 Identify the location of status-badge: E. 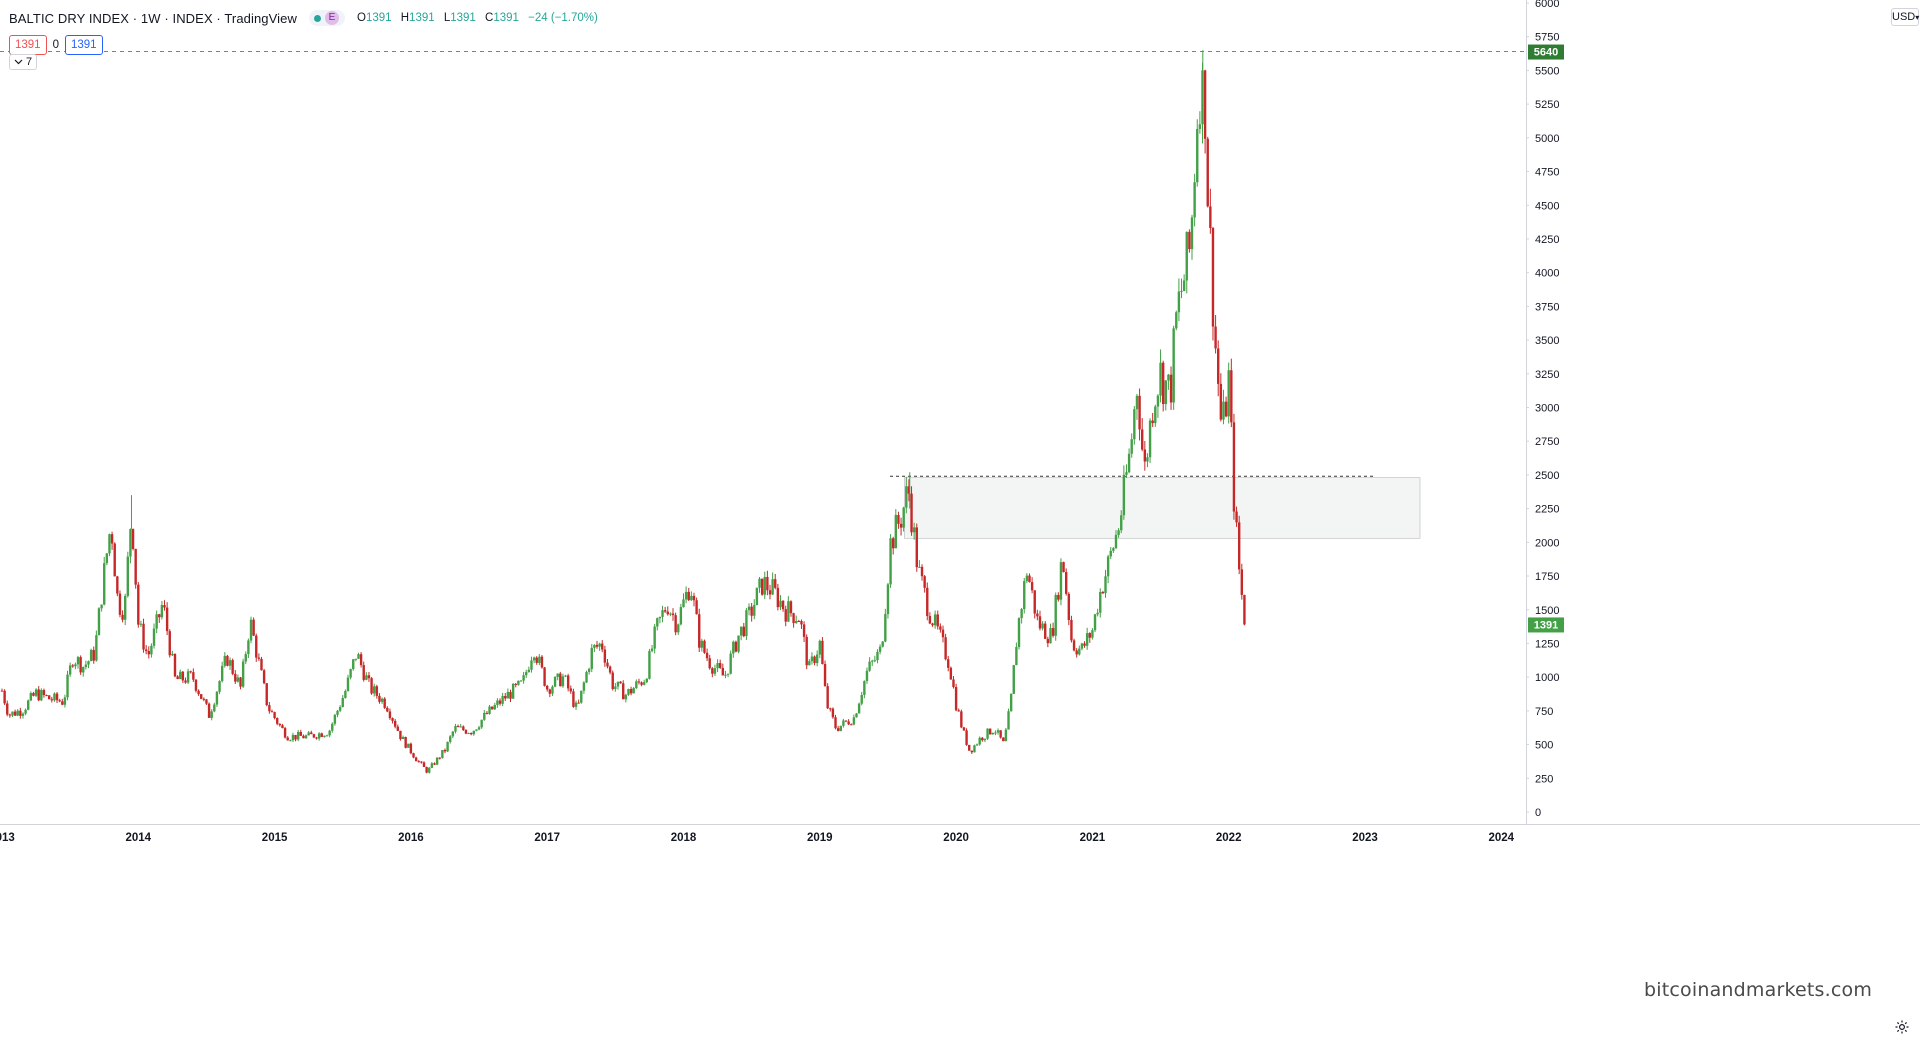
(326, 18).